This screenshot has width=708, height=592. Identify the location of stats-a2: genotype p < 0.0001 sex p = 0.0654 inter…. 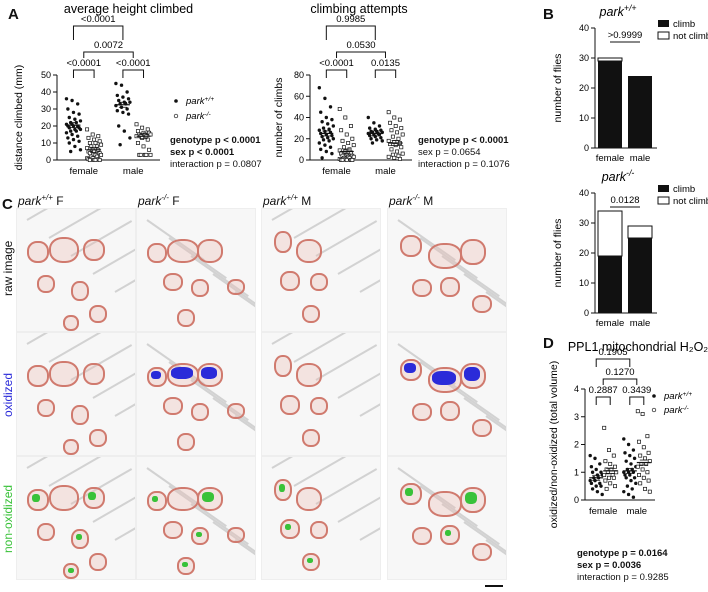
(464, 153).